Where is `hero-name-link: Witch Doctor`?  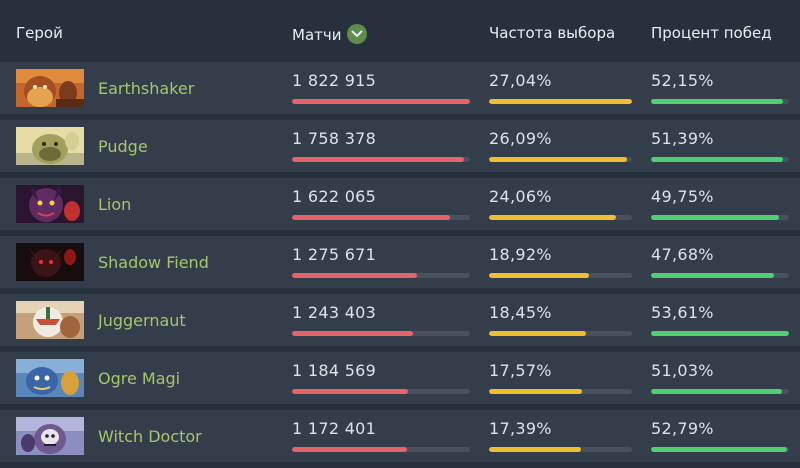
hero-name-link: Witch Doctor is located at coordinates (150, 436).